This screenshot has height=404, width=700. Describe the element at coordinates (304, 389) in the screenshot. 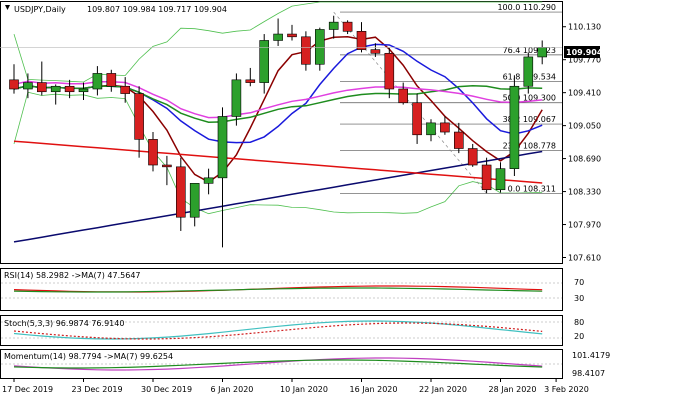

I see `time-axis-label: 10 Jan 2020` at that location.